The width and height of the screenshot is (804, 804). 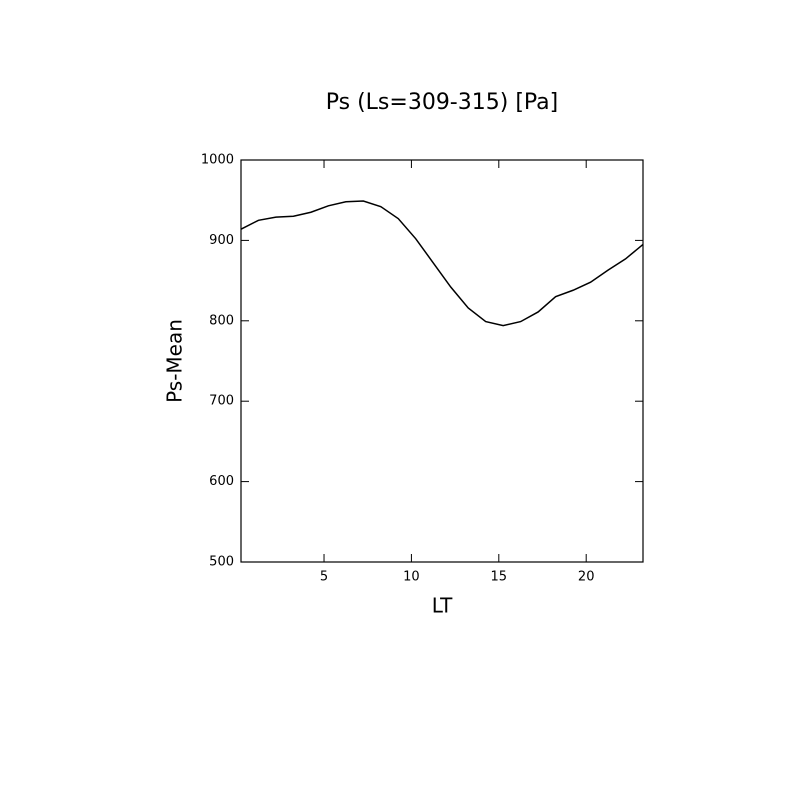 I want to click on y-tick-label: 700, so click(x=221, y=401).